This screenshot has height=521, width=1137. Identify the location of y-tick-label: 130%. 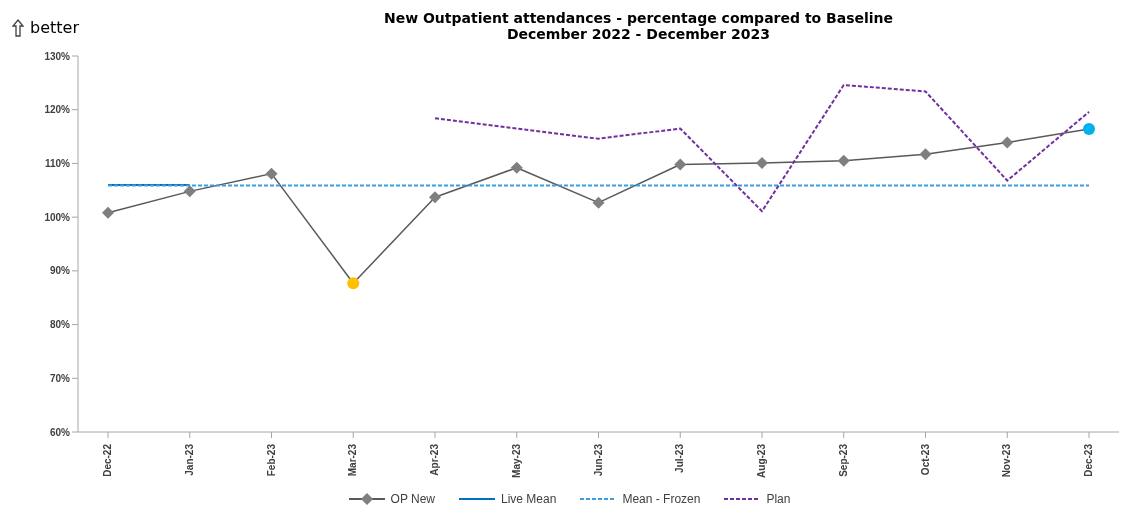
(57, 56).